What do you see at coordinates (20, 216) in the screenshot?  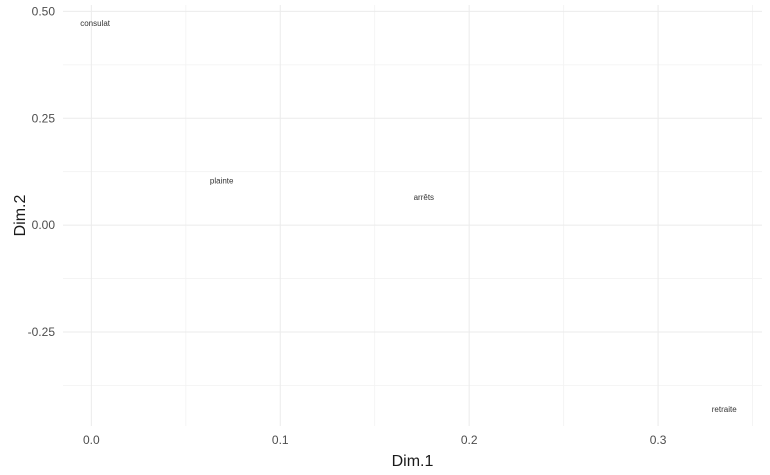 I see `y-axis-title: Dim.2` at bounding box center [20, 216].